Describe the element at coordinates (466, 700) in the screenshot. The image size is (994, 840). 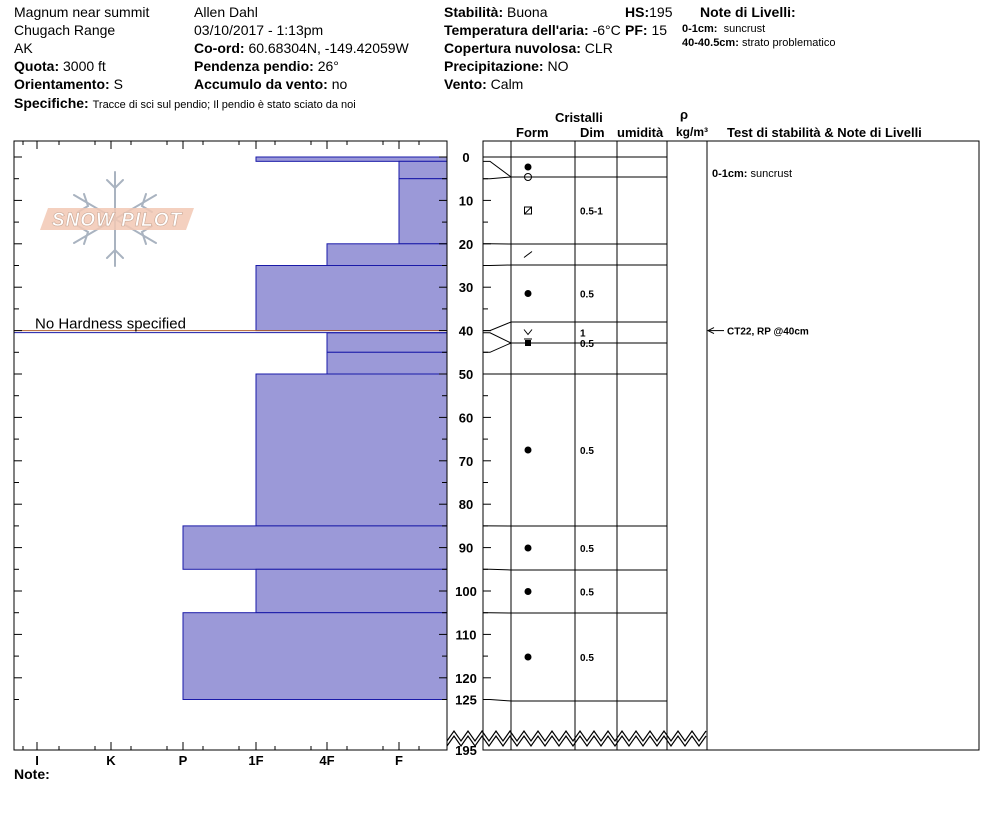
I see `depth-label: 125` at that location.